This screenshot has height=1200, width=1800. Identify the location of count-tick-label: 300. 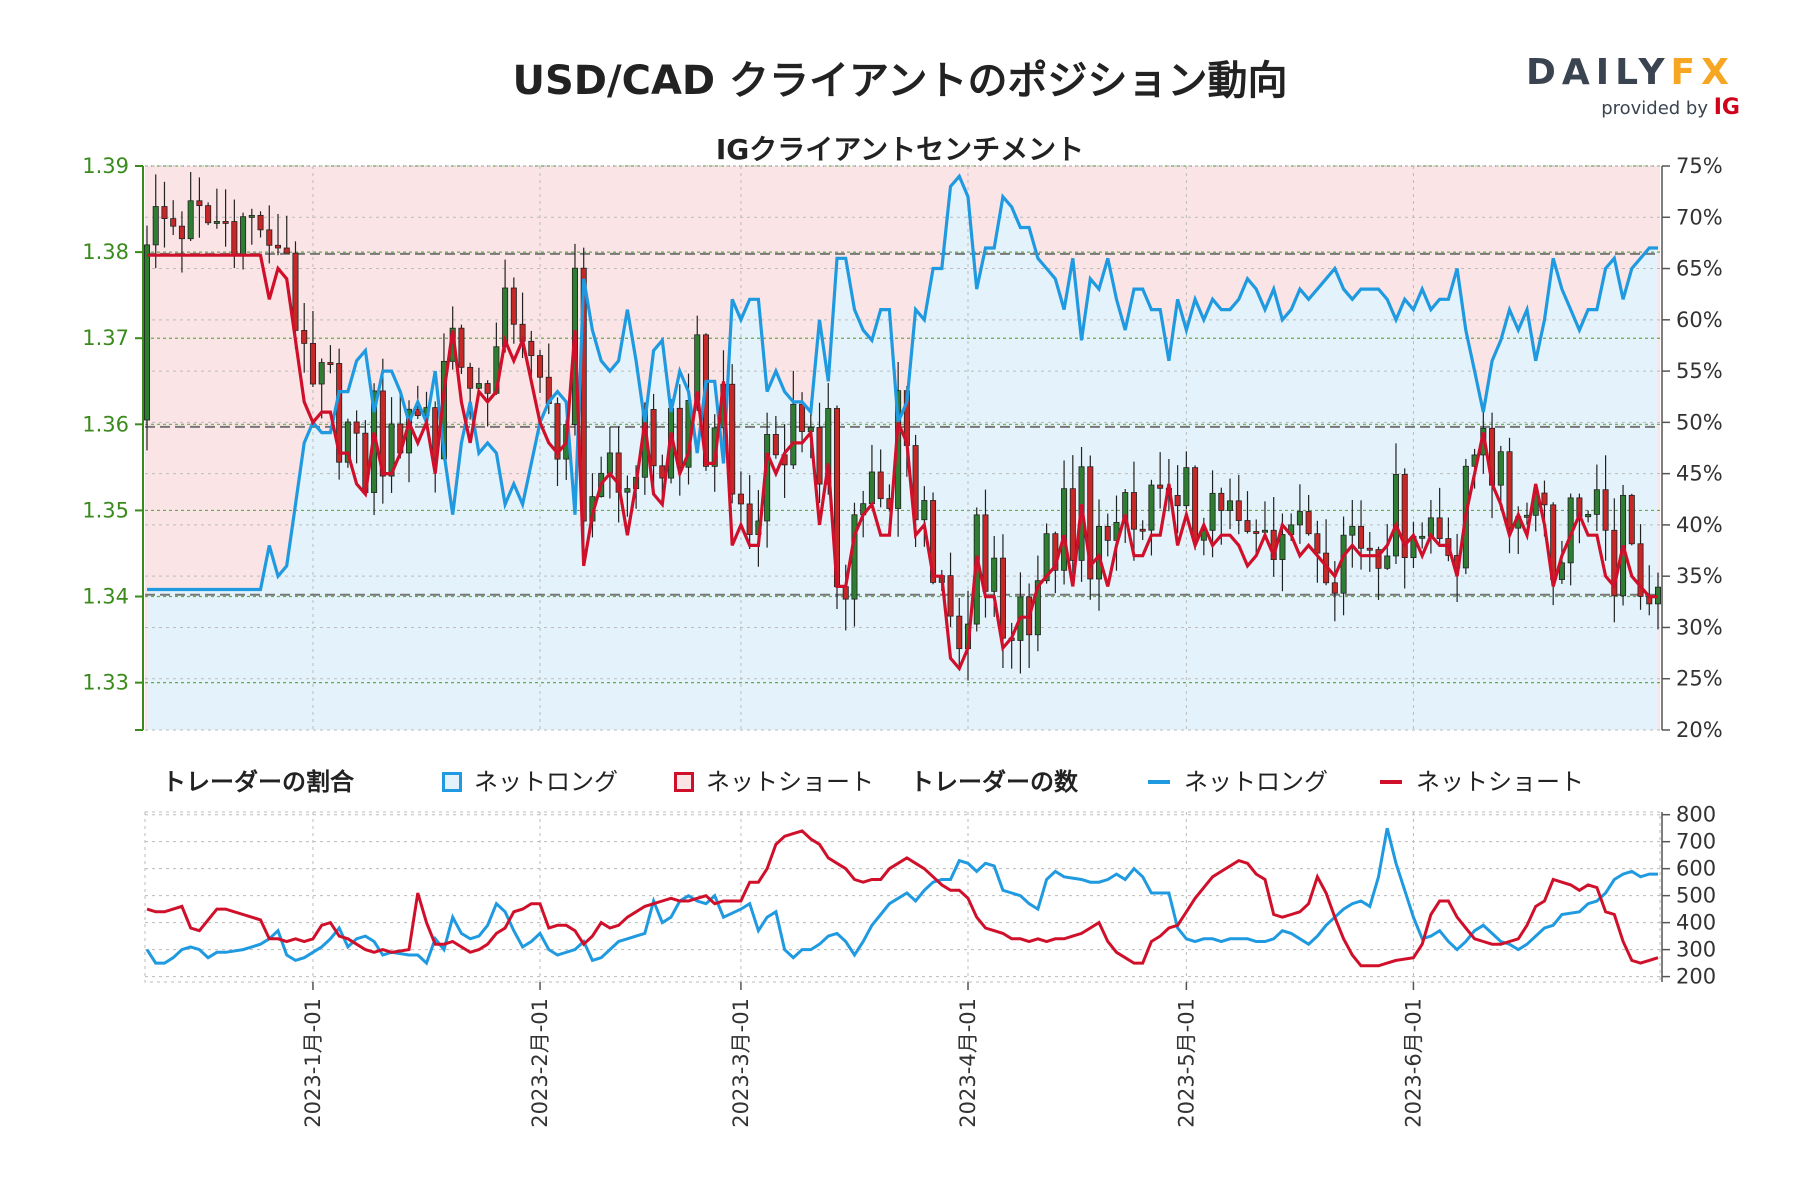
(1696, 950).